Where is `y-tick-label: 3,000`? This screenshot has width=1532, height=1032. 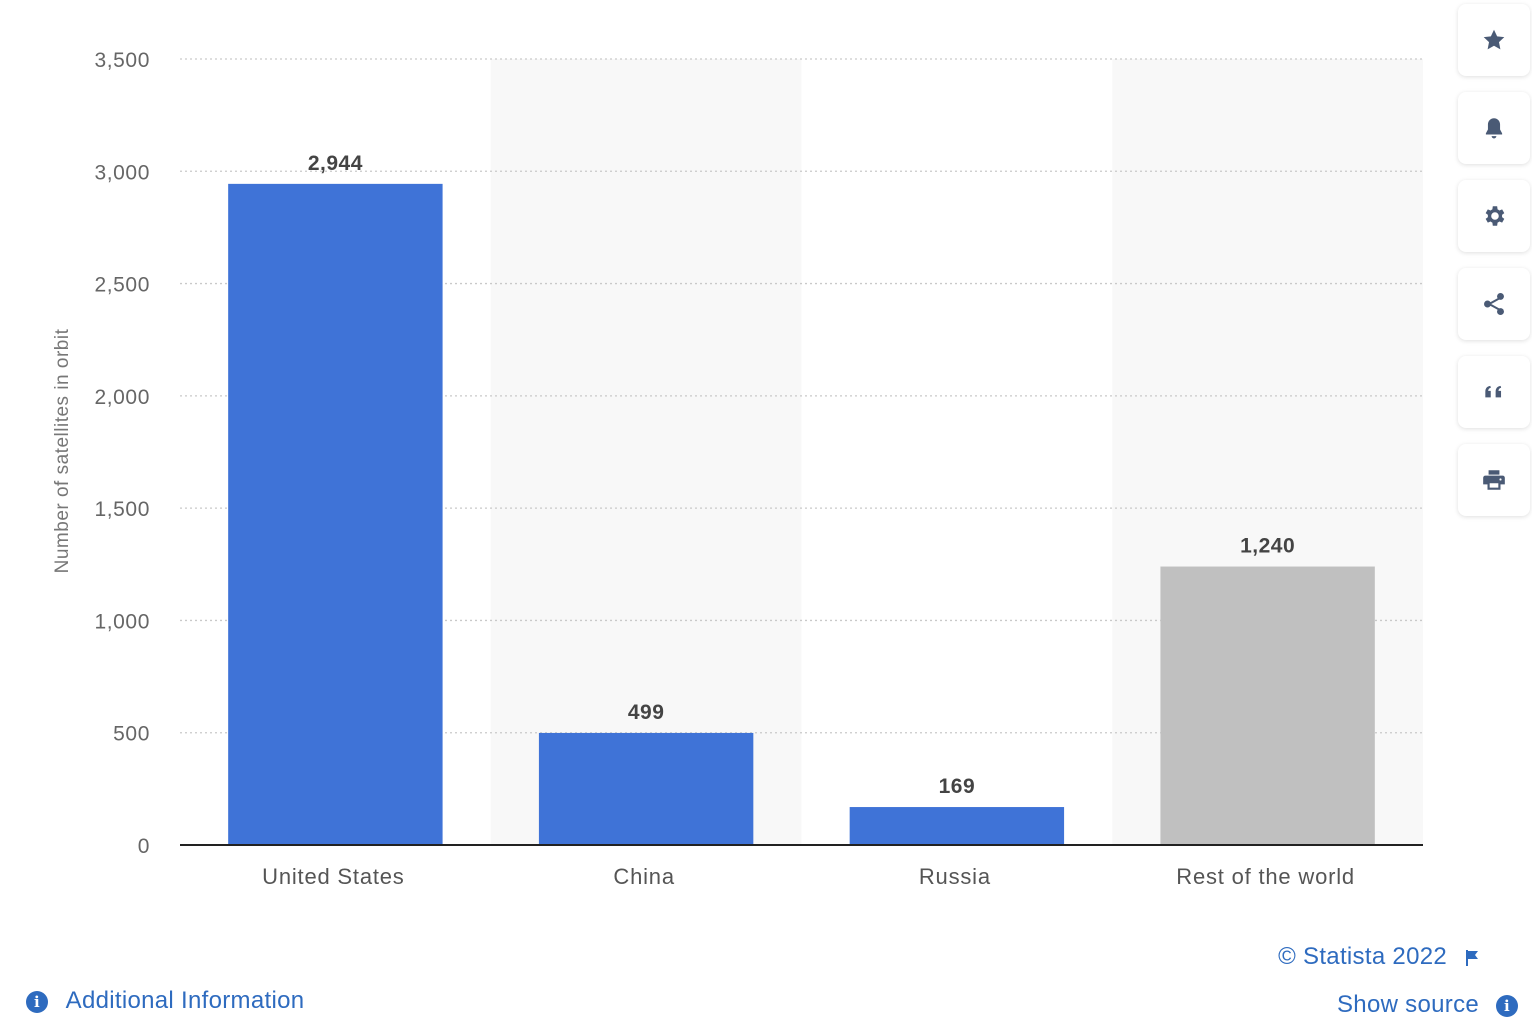
y-tick-label: 3,000 is located at coordinates (122, 172).